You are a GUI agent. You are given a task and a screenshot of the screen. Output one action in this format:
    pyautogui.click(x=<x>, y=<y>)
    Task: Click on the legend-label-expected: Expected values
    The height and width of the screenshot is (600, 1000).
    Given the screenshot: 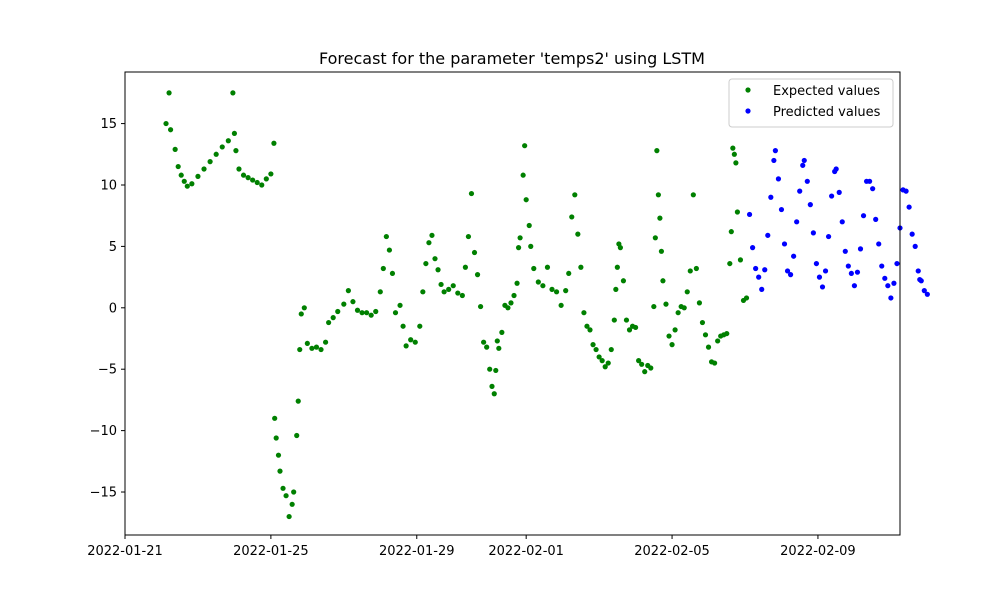 What is the action you would take?
    pyautogui.click(x=826, y=91)
    